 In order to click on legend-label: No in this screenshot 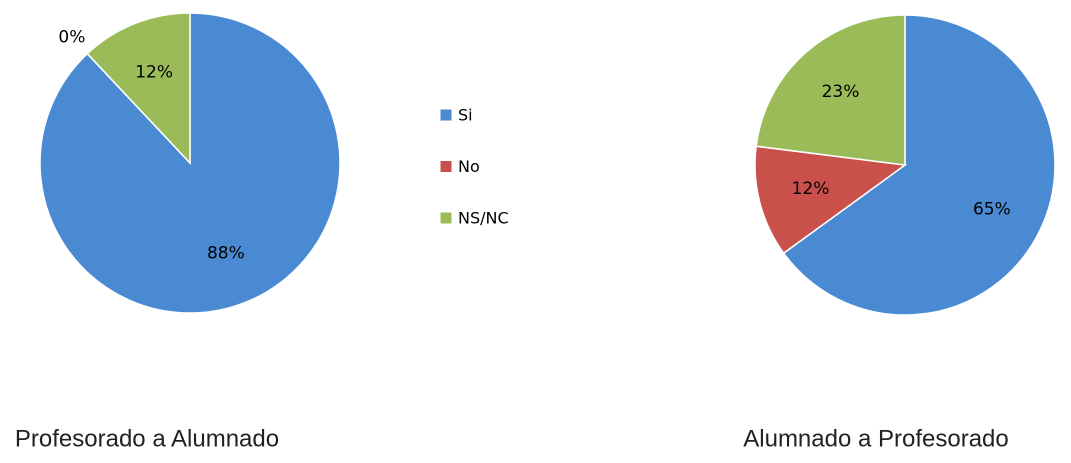, I will do `click(469, 166)`.